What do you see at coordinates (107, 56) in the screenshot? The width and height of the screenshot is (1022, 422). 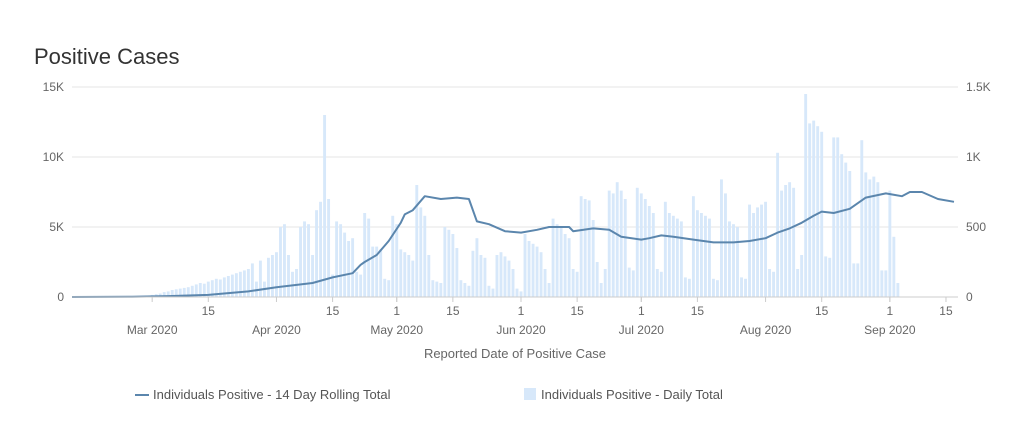 I see `chart-title: Positive Cases` at bounding box center [107, 56].